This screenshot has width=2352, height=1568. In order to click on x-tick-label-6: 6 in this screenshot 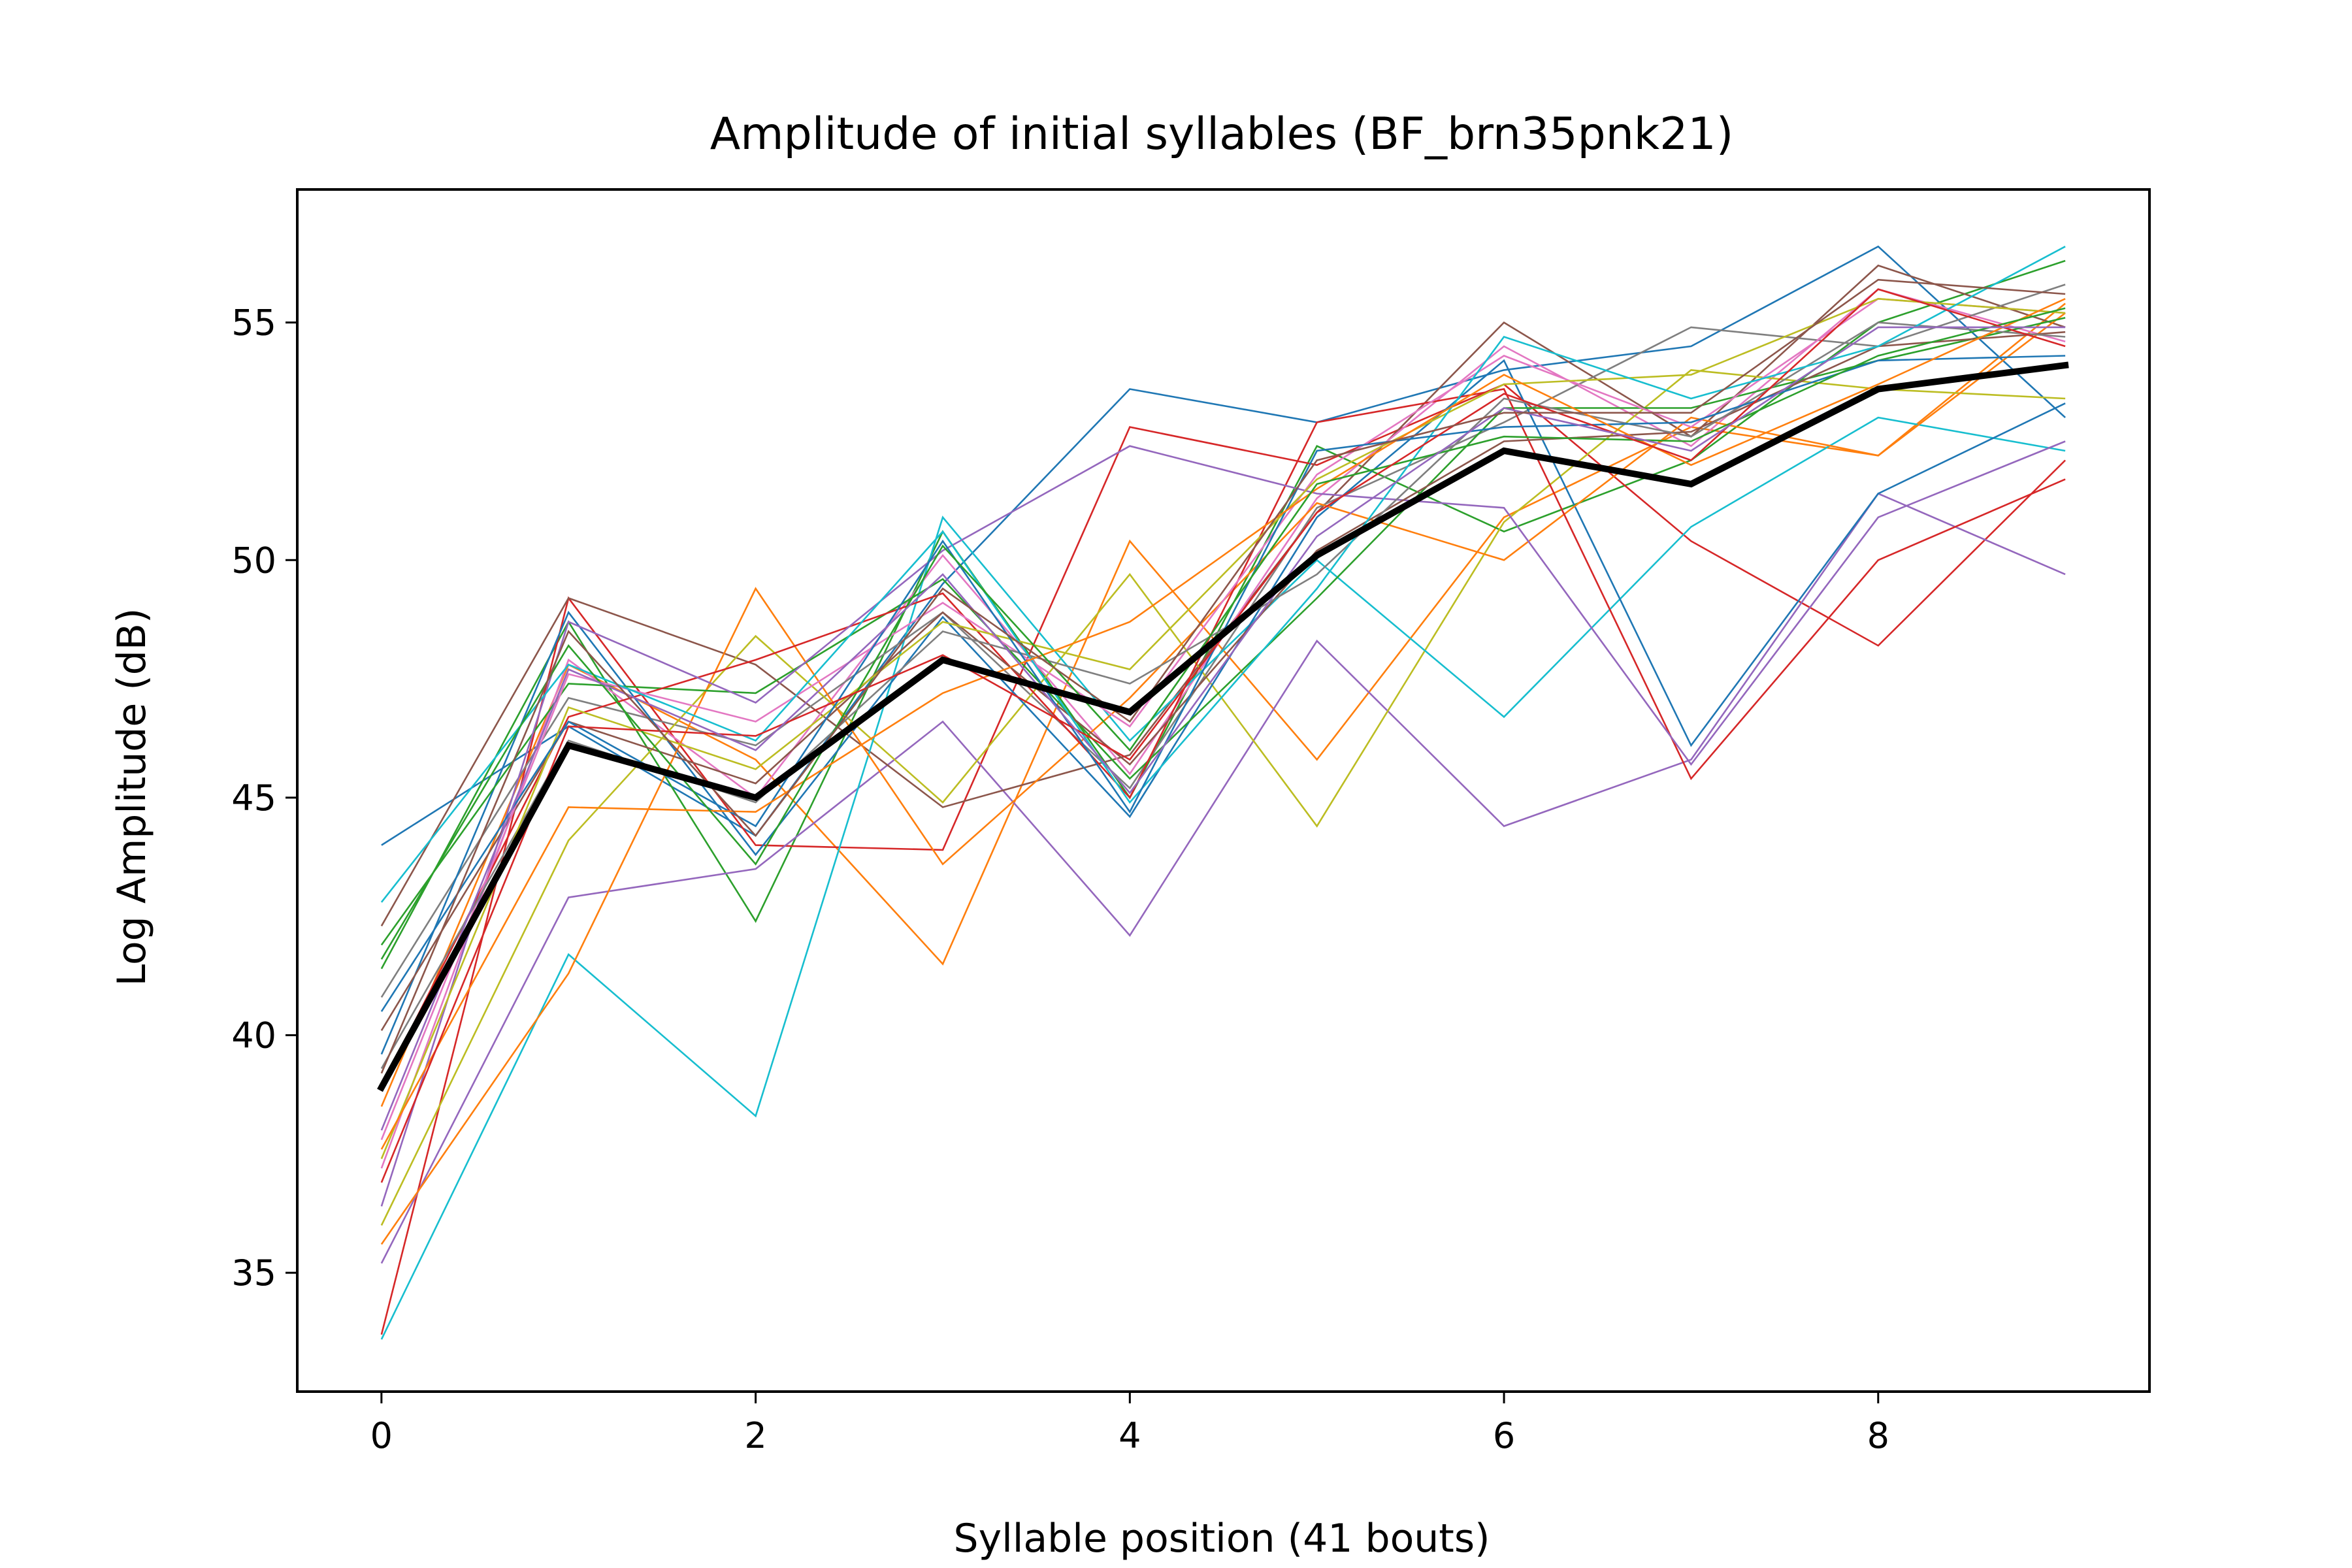, I will do `click(1504, 1435)`.